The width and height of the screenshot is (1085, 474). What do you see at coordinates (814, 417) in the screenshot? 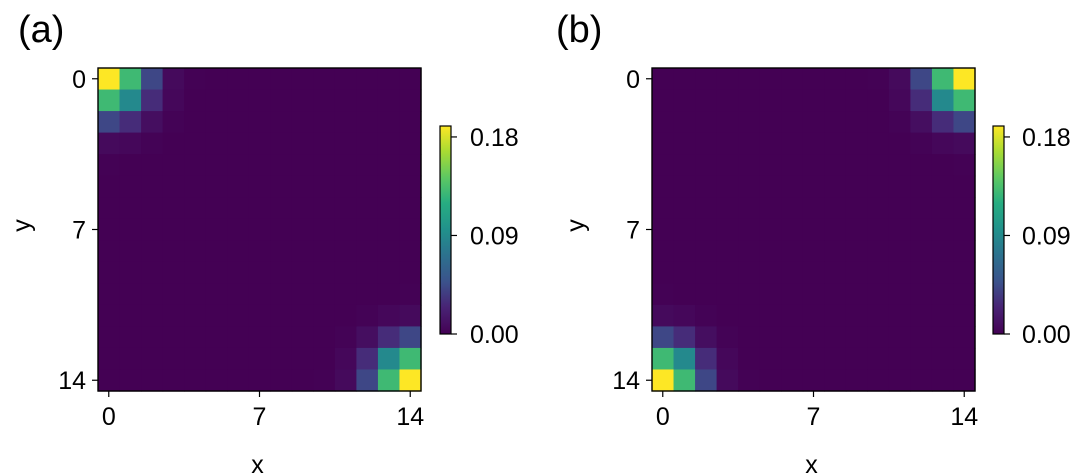
I see `x-tick-label: 7` at bounding box center [814, 417].